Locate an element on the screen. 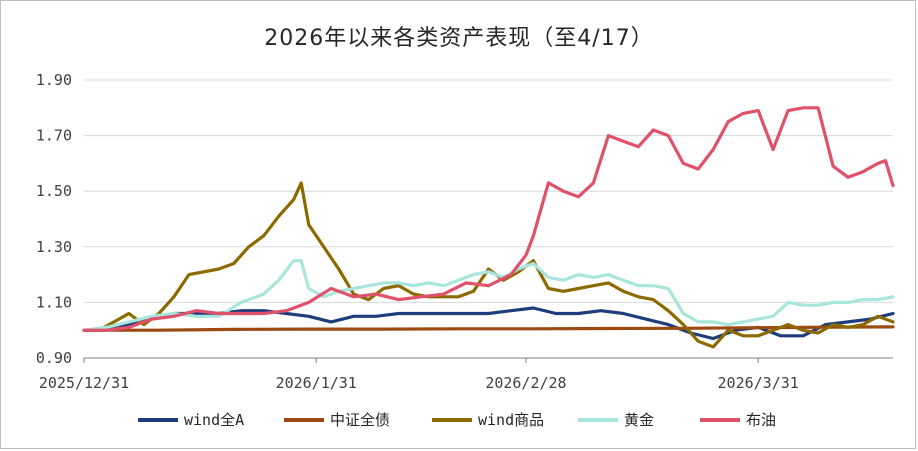  legend-label: 中证全债 is located at coordinates (360, 420).